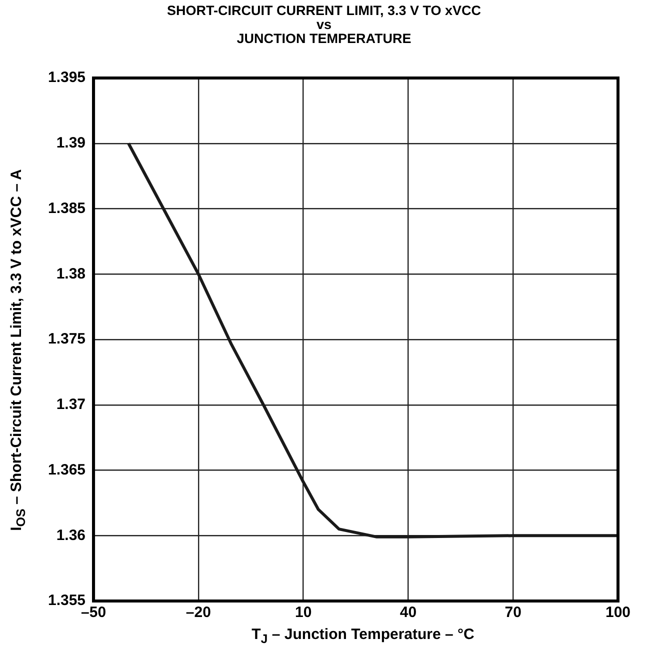 The height and width of the screenshot is (655, 648). I want to click on x-tick-label: –20, so click(198, 613).